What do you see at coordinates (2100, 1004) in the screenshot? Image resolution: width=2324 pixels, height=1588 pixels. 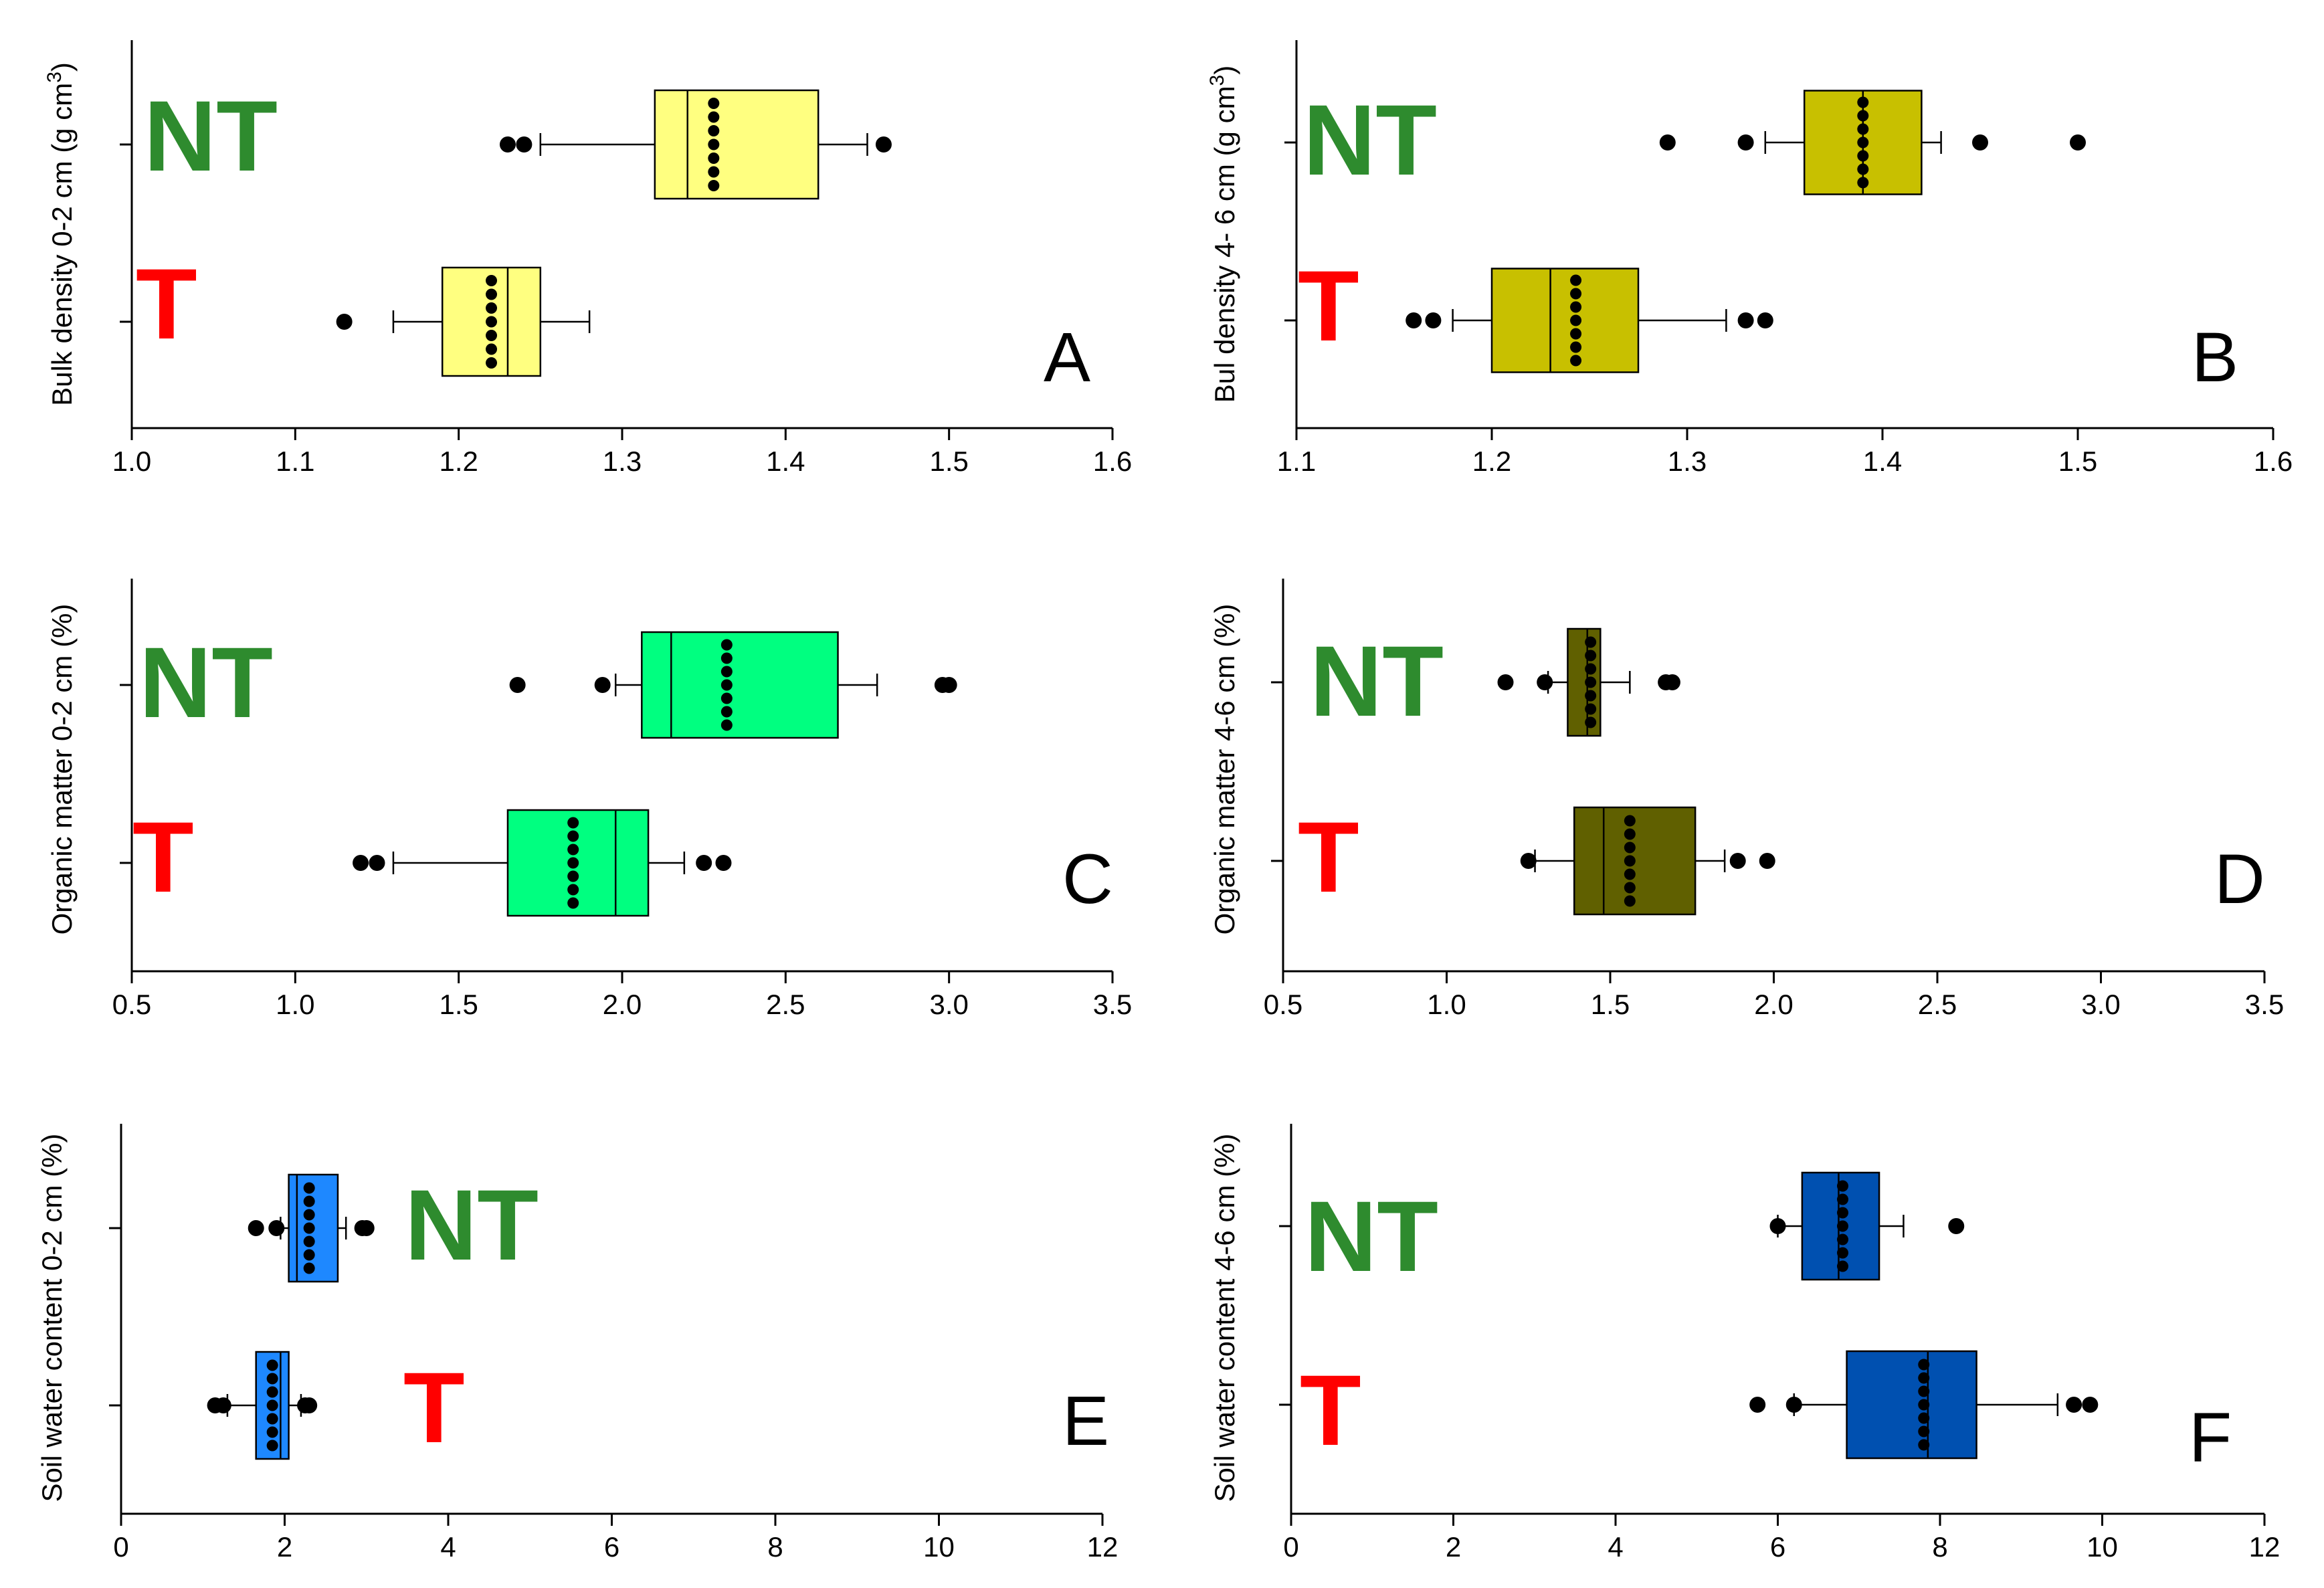 I see `x-tick-label: 3.0` at bounding box center [2100, 1004].